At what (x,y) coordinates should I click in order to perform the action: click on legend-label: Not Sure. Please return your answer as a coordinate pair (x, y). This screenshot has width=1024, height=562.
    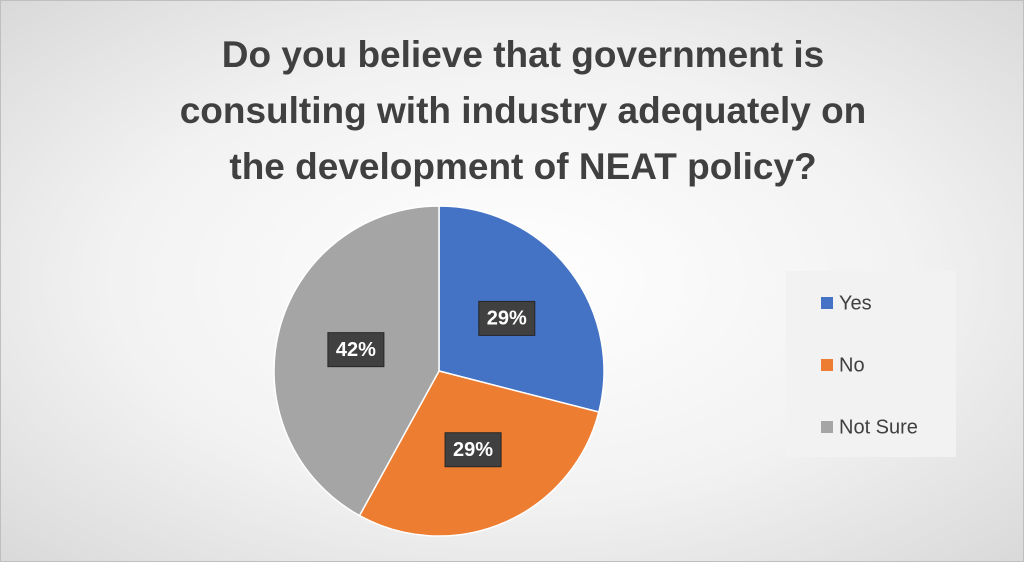
    Looking at the image, I should click on (878, 427).